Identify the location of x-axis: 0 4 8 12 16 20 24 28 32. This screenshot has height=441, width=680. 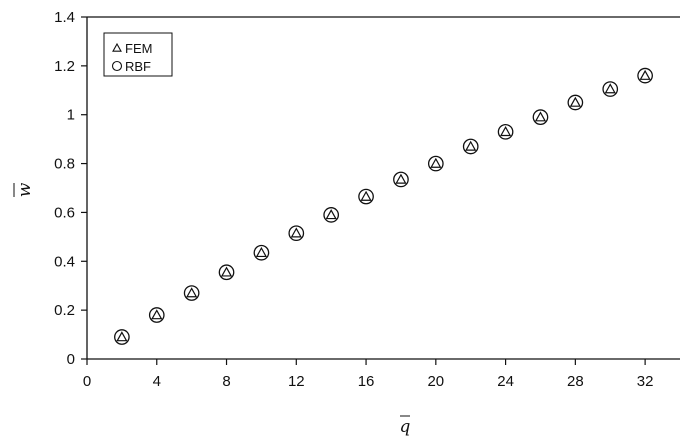
(368, 374).